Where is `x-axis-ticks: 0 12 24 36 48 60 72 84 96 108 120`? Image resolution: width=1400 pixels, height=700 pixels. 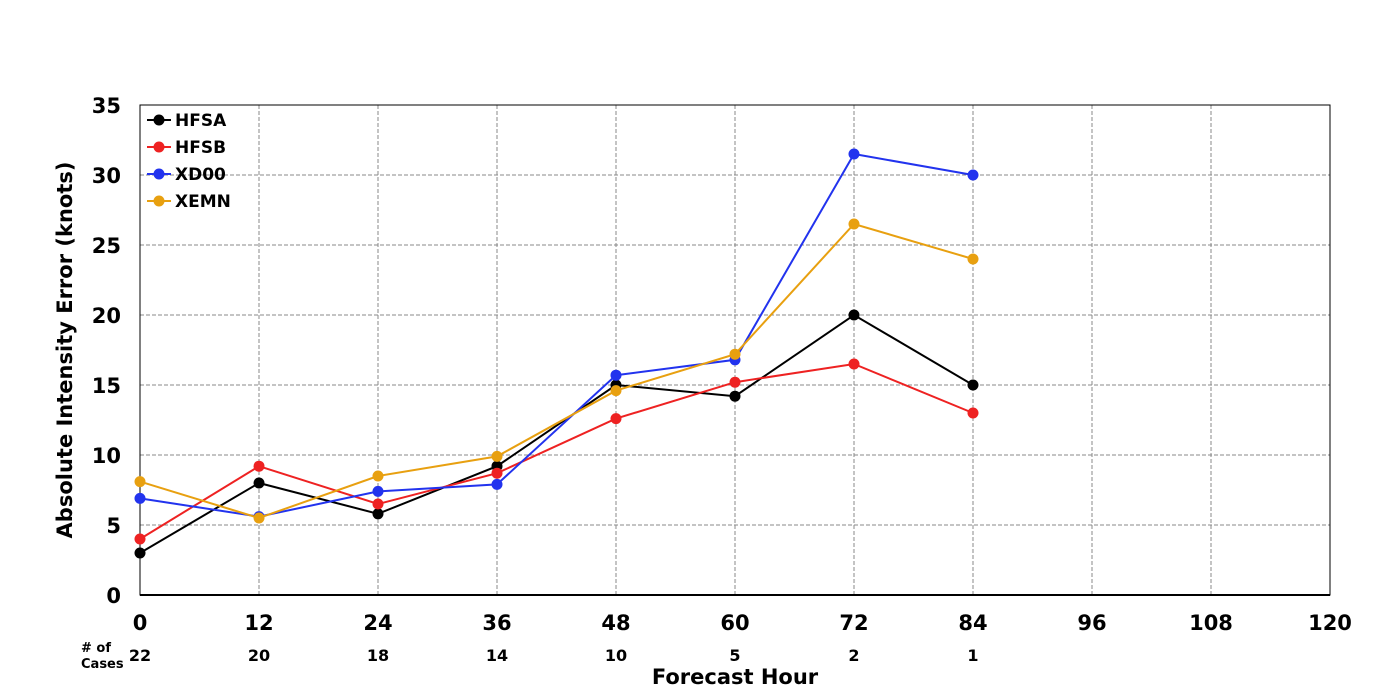
x-axis-ticks: 0 12 24 36 48 60 72 84 96 108 120 is located at coordinates (742, 623).